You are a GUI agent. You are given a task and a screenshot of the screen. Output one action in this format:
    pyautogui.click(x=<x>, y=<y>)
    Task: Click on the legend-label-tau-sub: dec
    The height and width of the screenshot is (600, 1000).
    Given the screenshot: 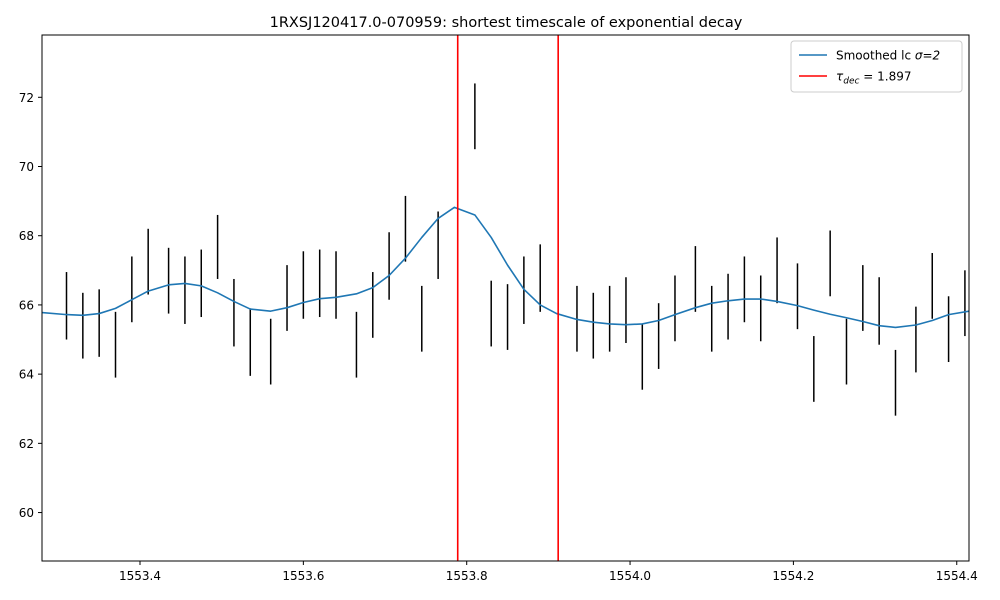 What is the action you would take?
    pyautogui.click(x=851, y=82)
    